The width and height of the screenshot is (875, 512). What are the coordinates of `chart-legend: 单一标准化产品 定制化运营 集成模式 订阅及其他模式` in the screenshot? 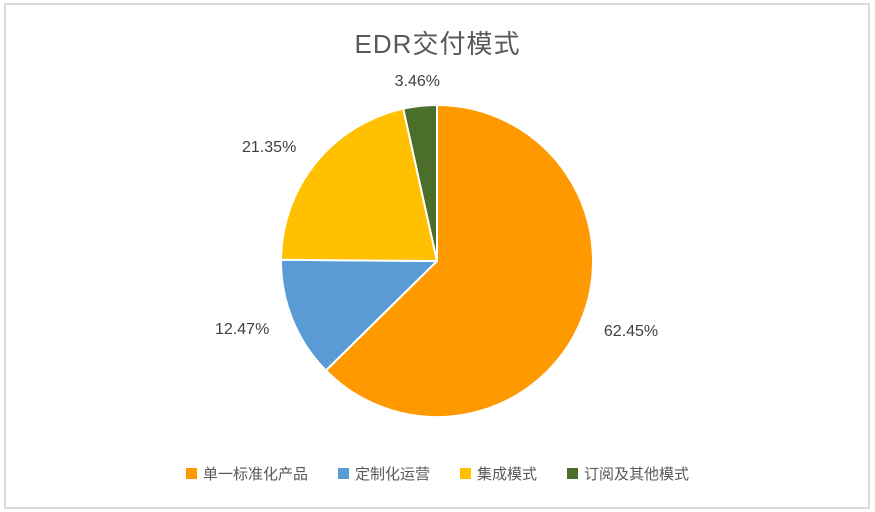 It's located at (437, 473).